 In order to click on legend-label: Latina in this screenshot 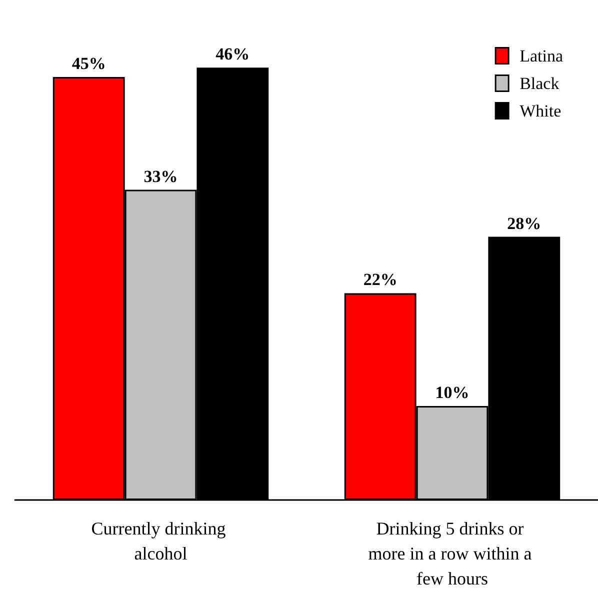, I will do `click(542, 56)`.